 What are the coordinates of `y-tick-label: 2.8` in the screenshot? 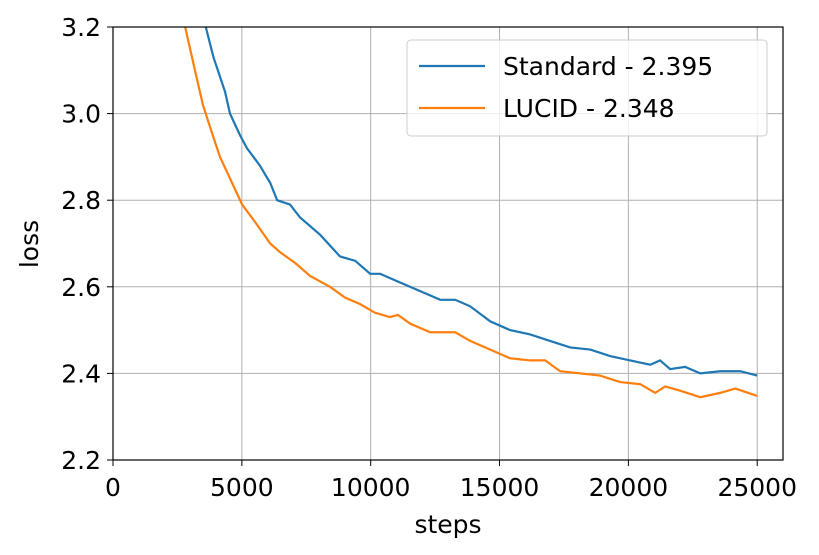 It's located at (81, 200).